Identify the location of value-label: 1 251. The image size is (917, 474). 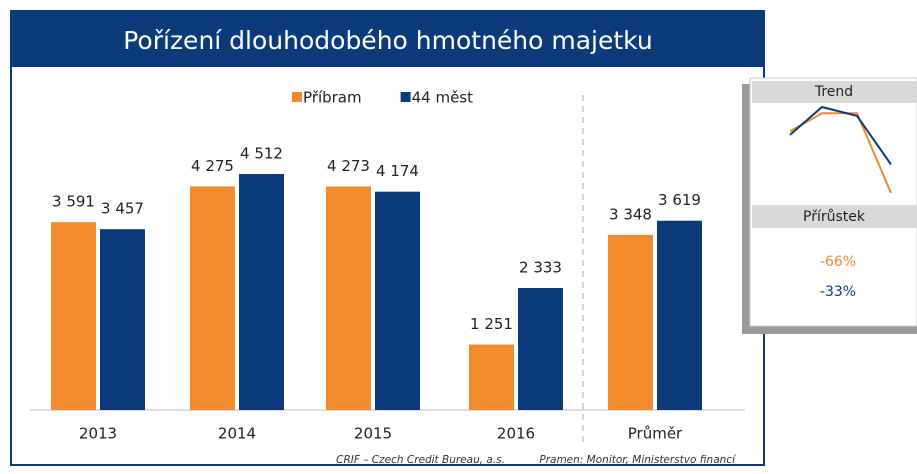
(491, 324).